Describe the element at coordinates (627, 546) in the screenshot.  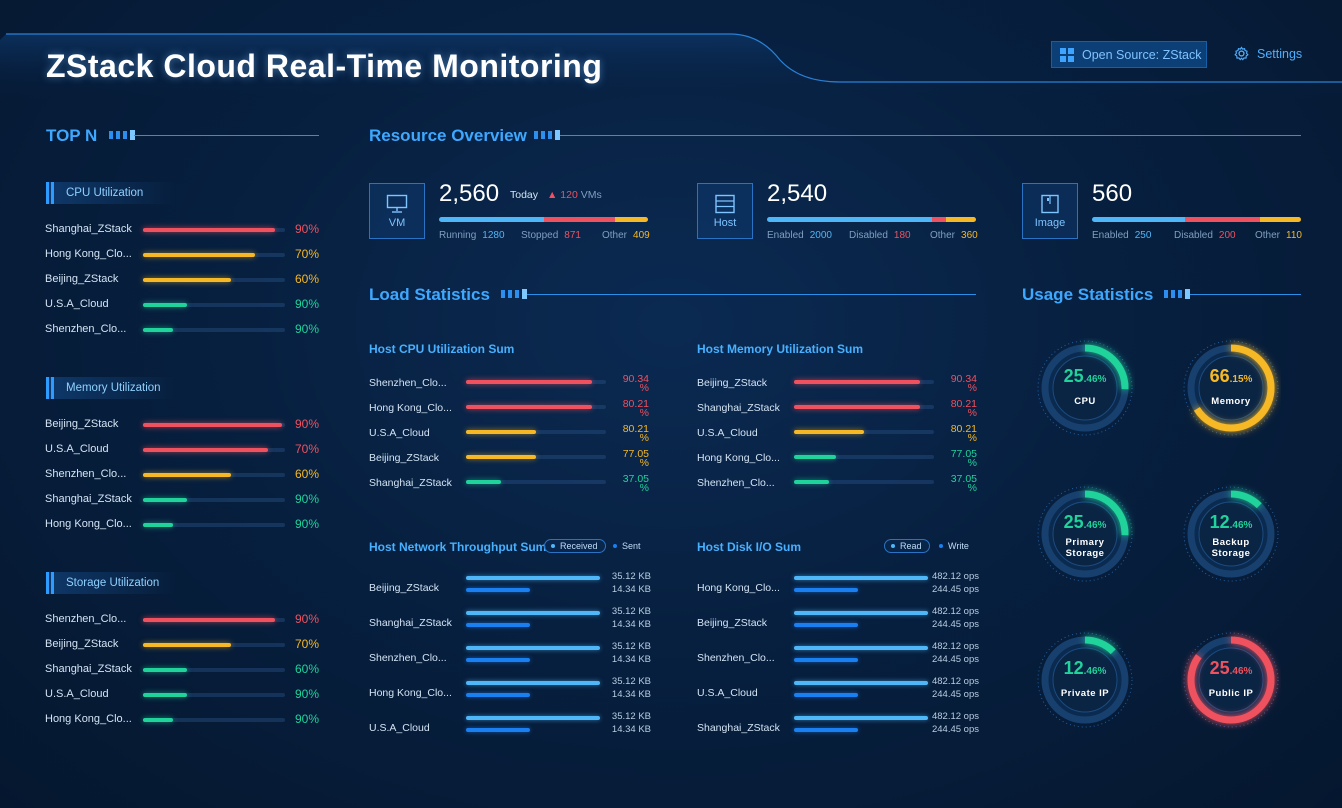
I see `sent-toggle: Sent` at that location.